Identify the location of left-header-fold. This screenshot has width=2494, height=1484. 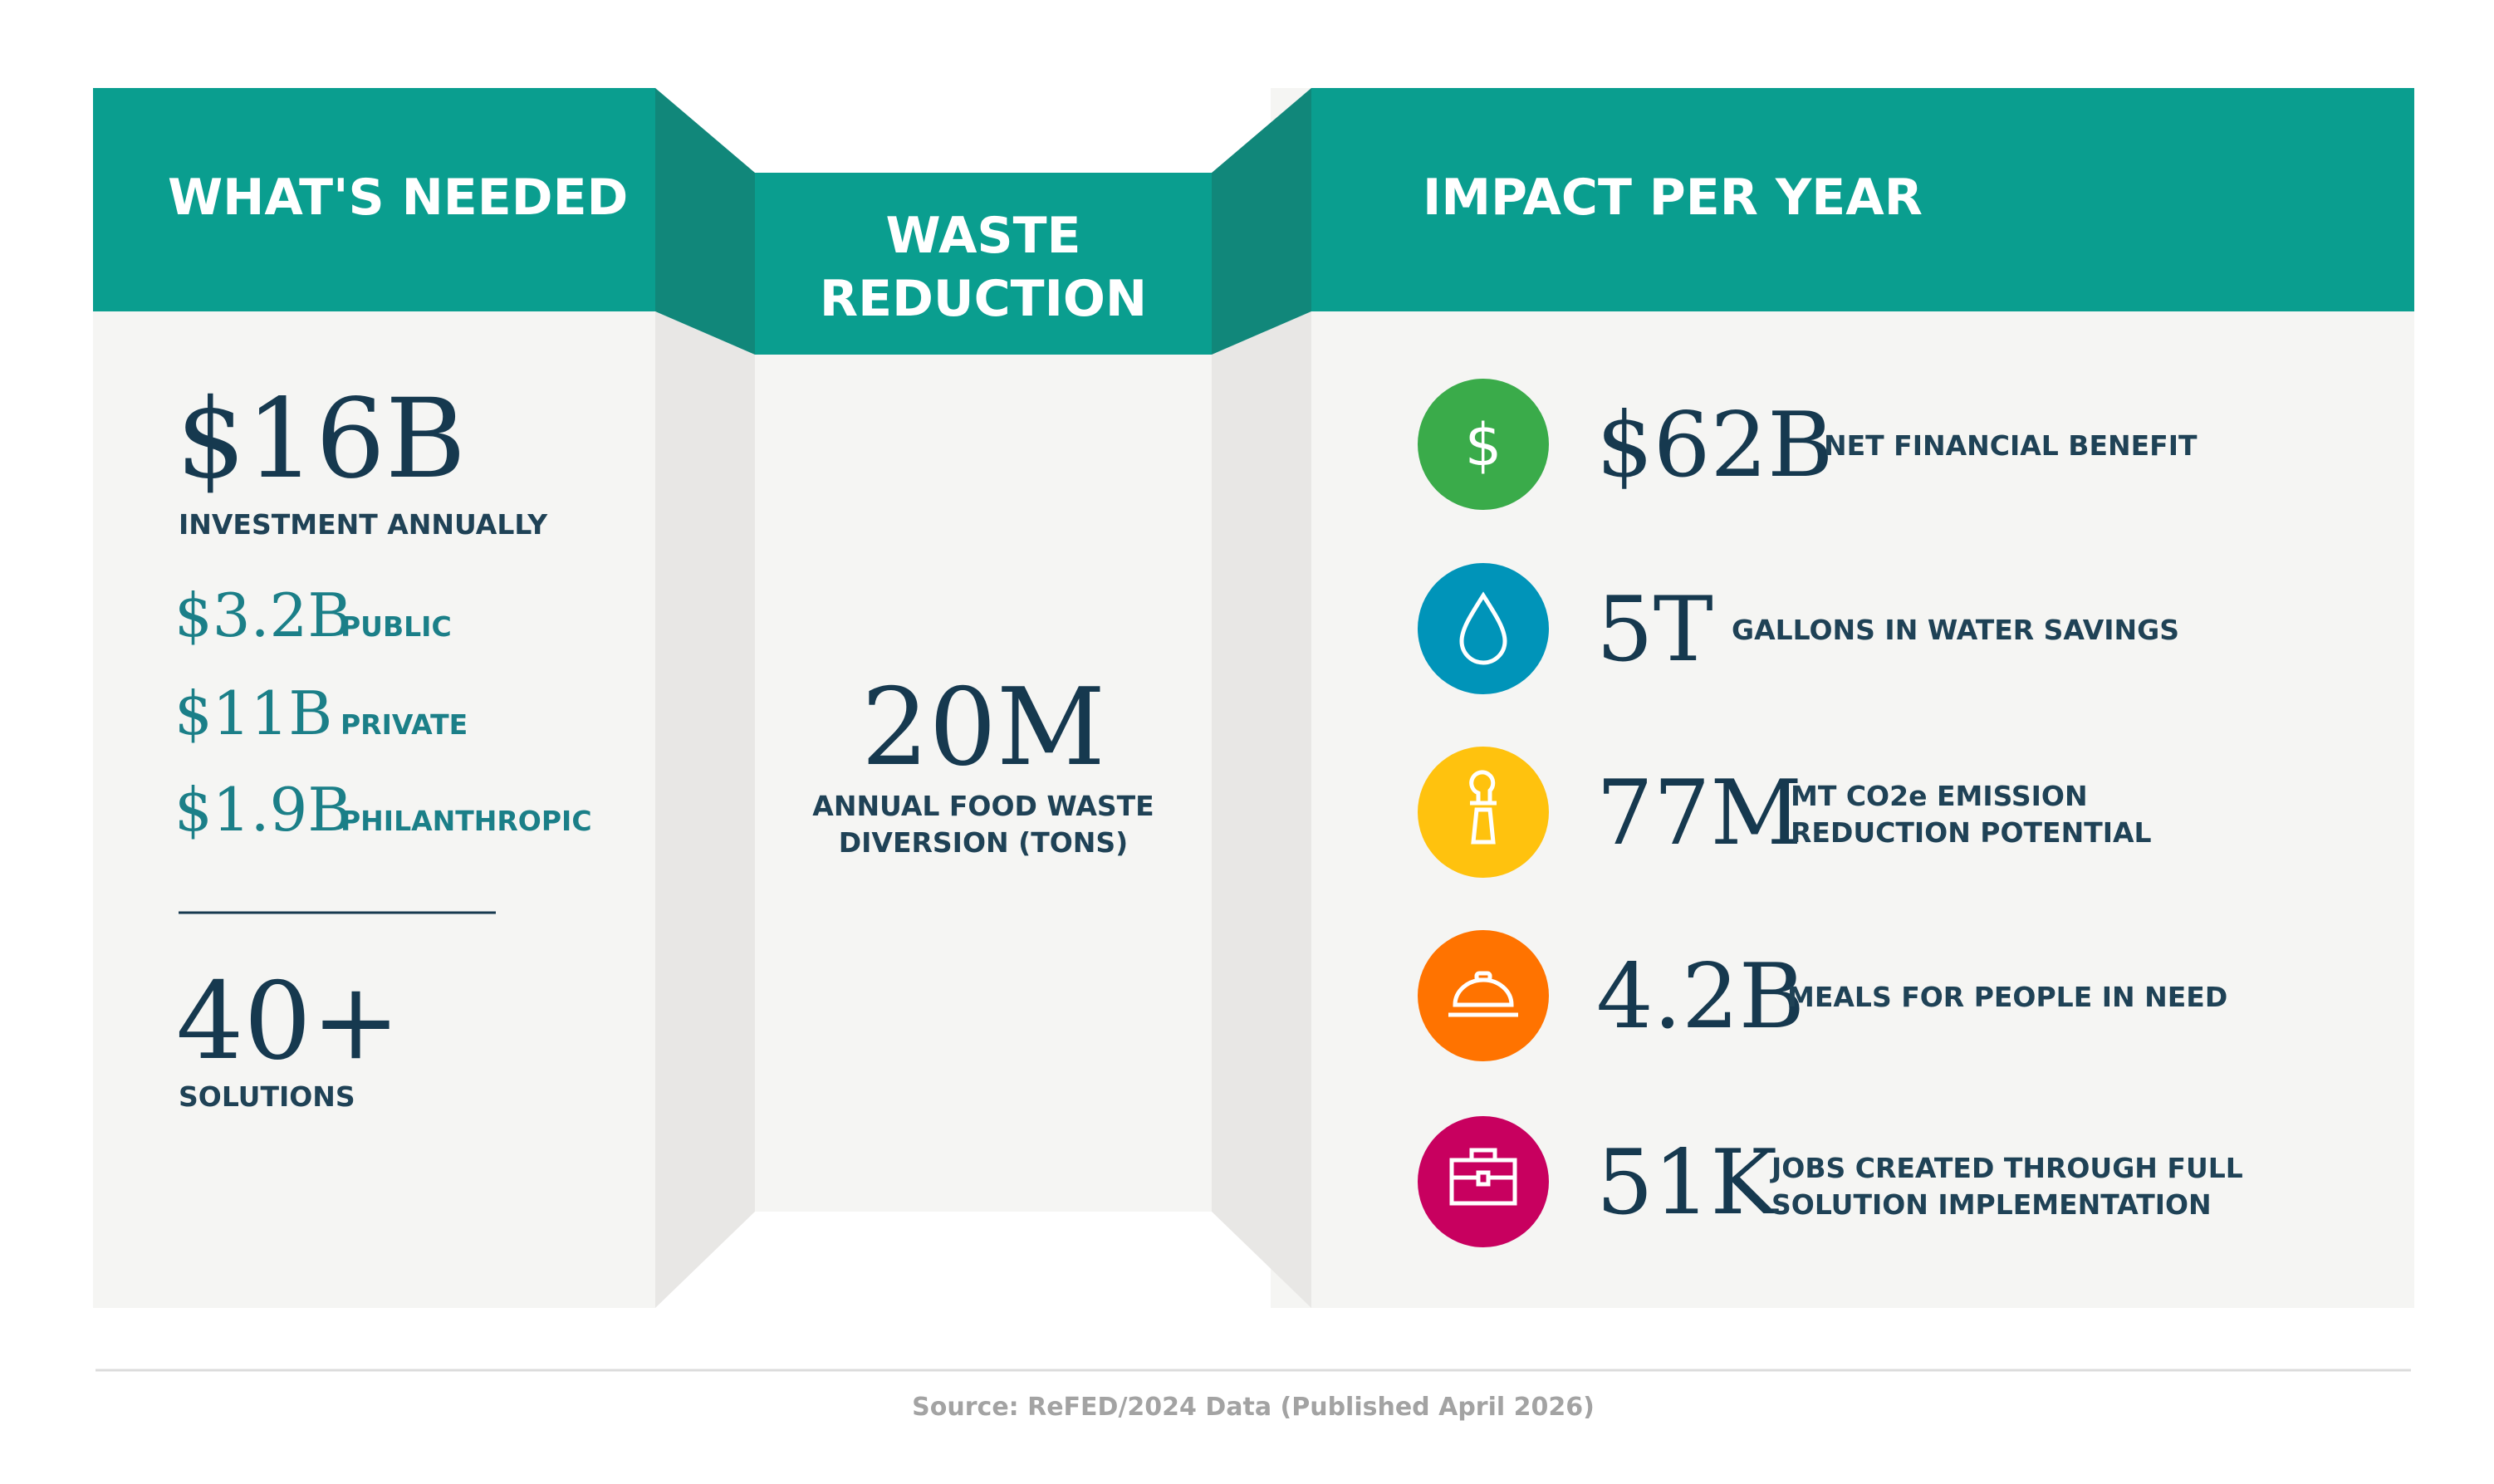
(705, 221).